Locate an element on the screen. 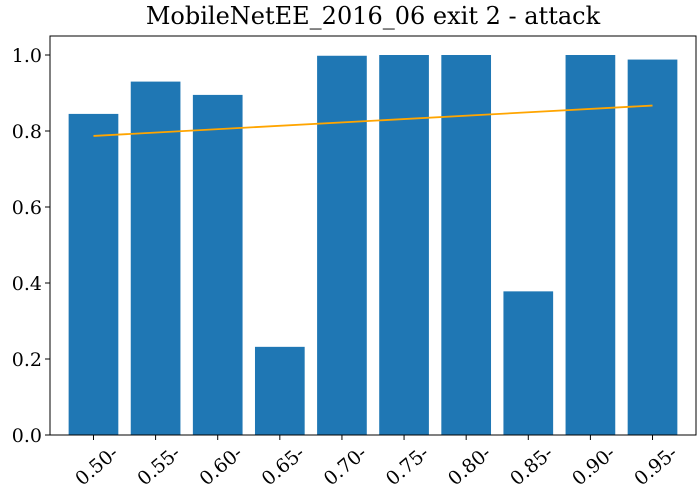  bar-0.55- is located at coordinates (155, 258).